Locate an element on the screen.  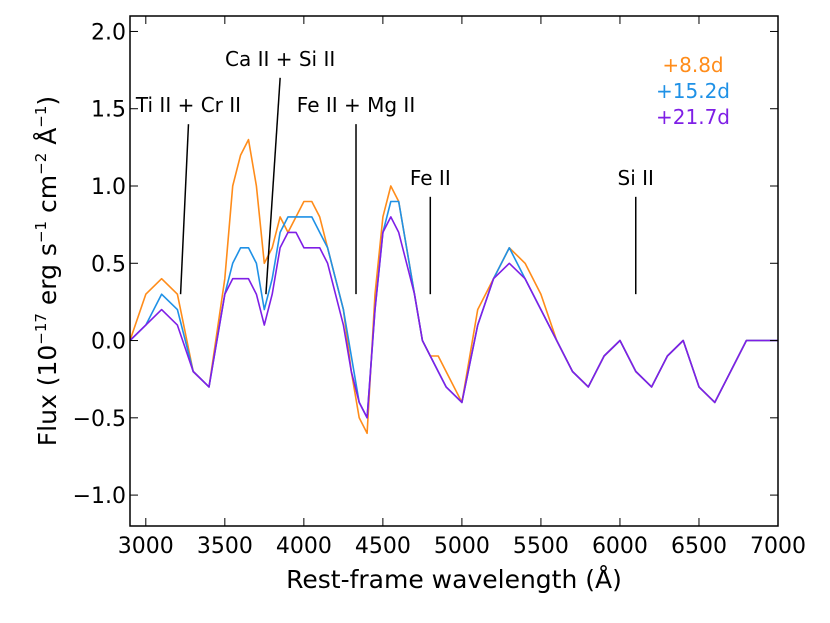
y-tick-label: −1.0 is located at coordinates (99, 496).